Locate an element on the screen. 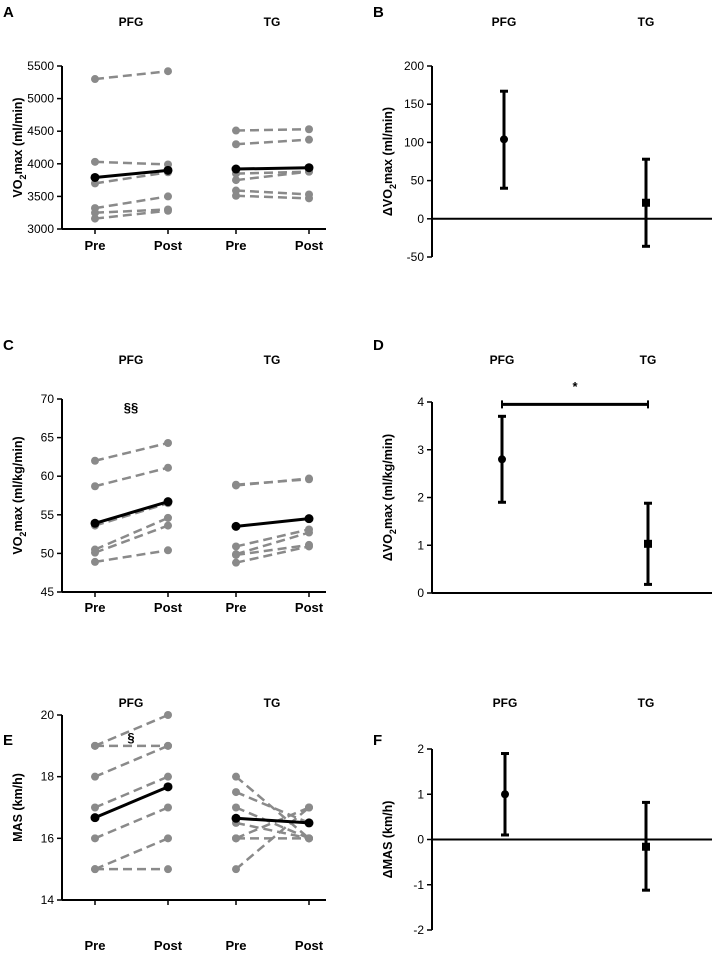 The width and height of the screenshot is (724, 961). group-label-a: PFG is located at coordinates (131, 22).